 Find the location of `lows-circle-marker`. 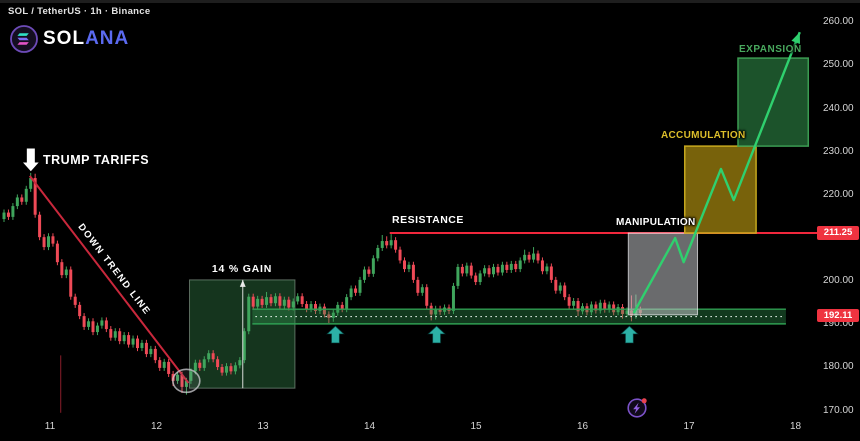

lows-circle-marker is located at coordinates (186, 381).